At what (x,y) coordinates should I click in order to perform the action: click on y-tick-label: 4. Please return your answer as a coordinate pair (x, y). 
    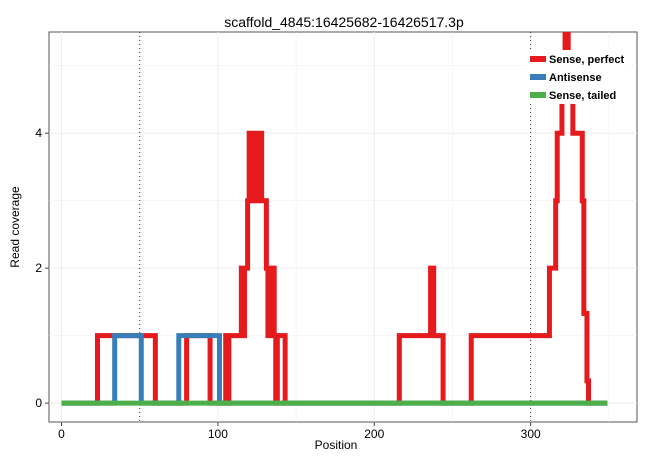
    Looking at the image, I should click on (38, 133).